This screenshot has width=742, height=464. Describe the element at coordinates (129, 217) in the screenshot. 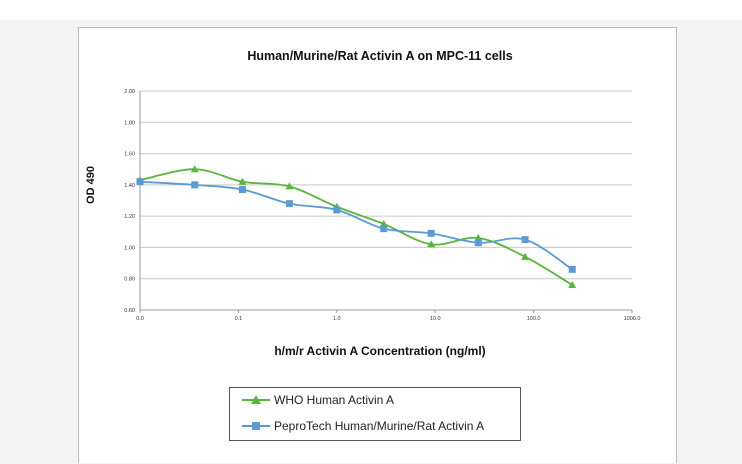

I see `y-tick-label: 1.20` at that location.